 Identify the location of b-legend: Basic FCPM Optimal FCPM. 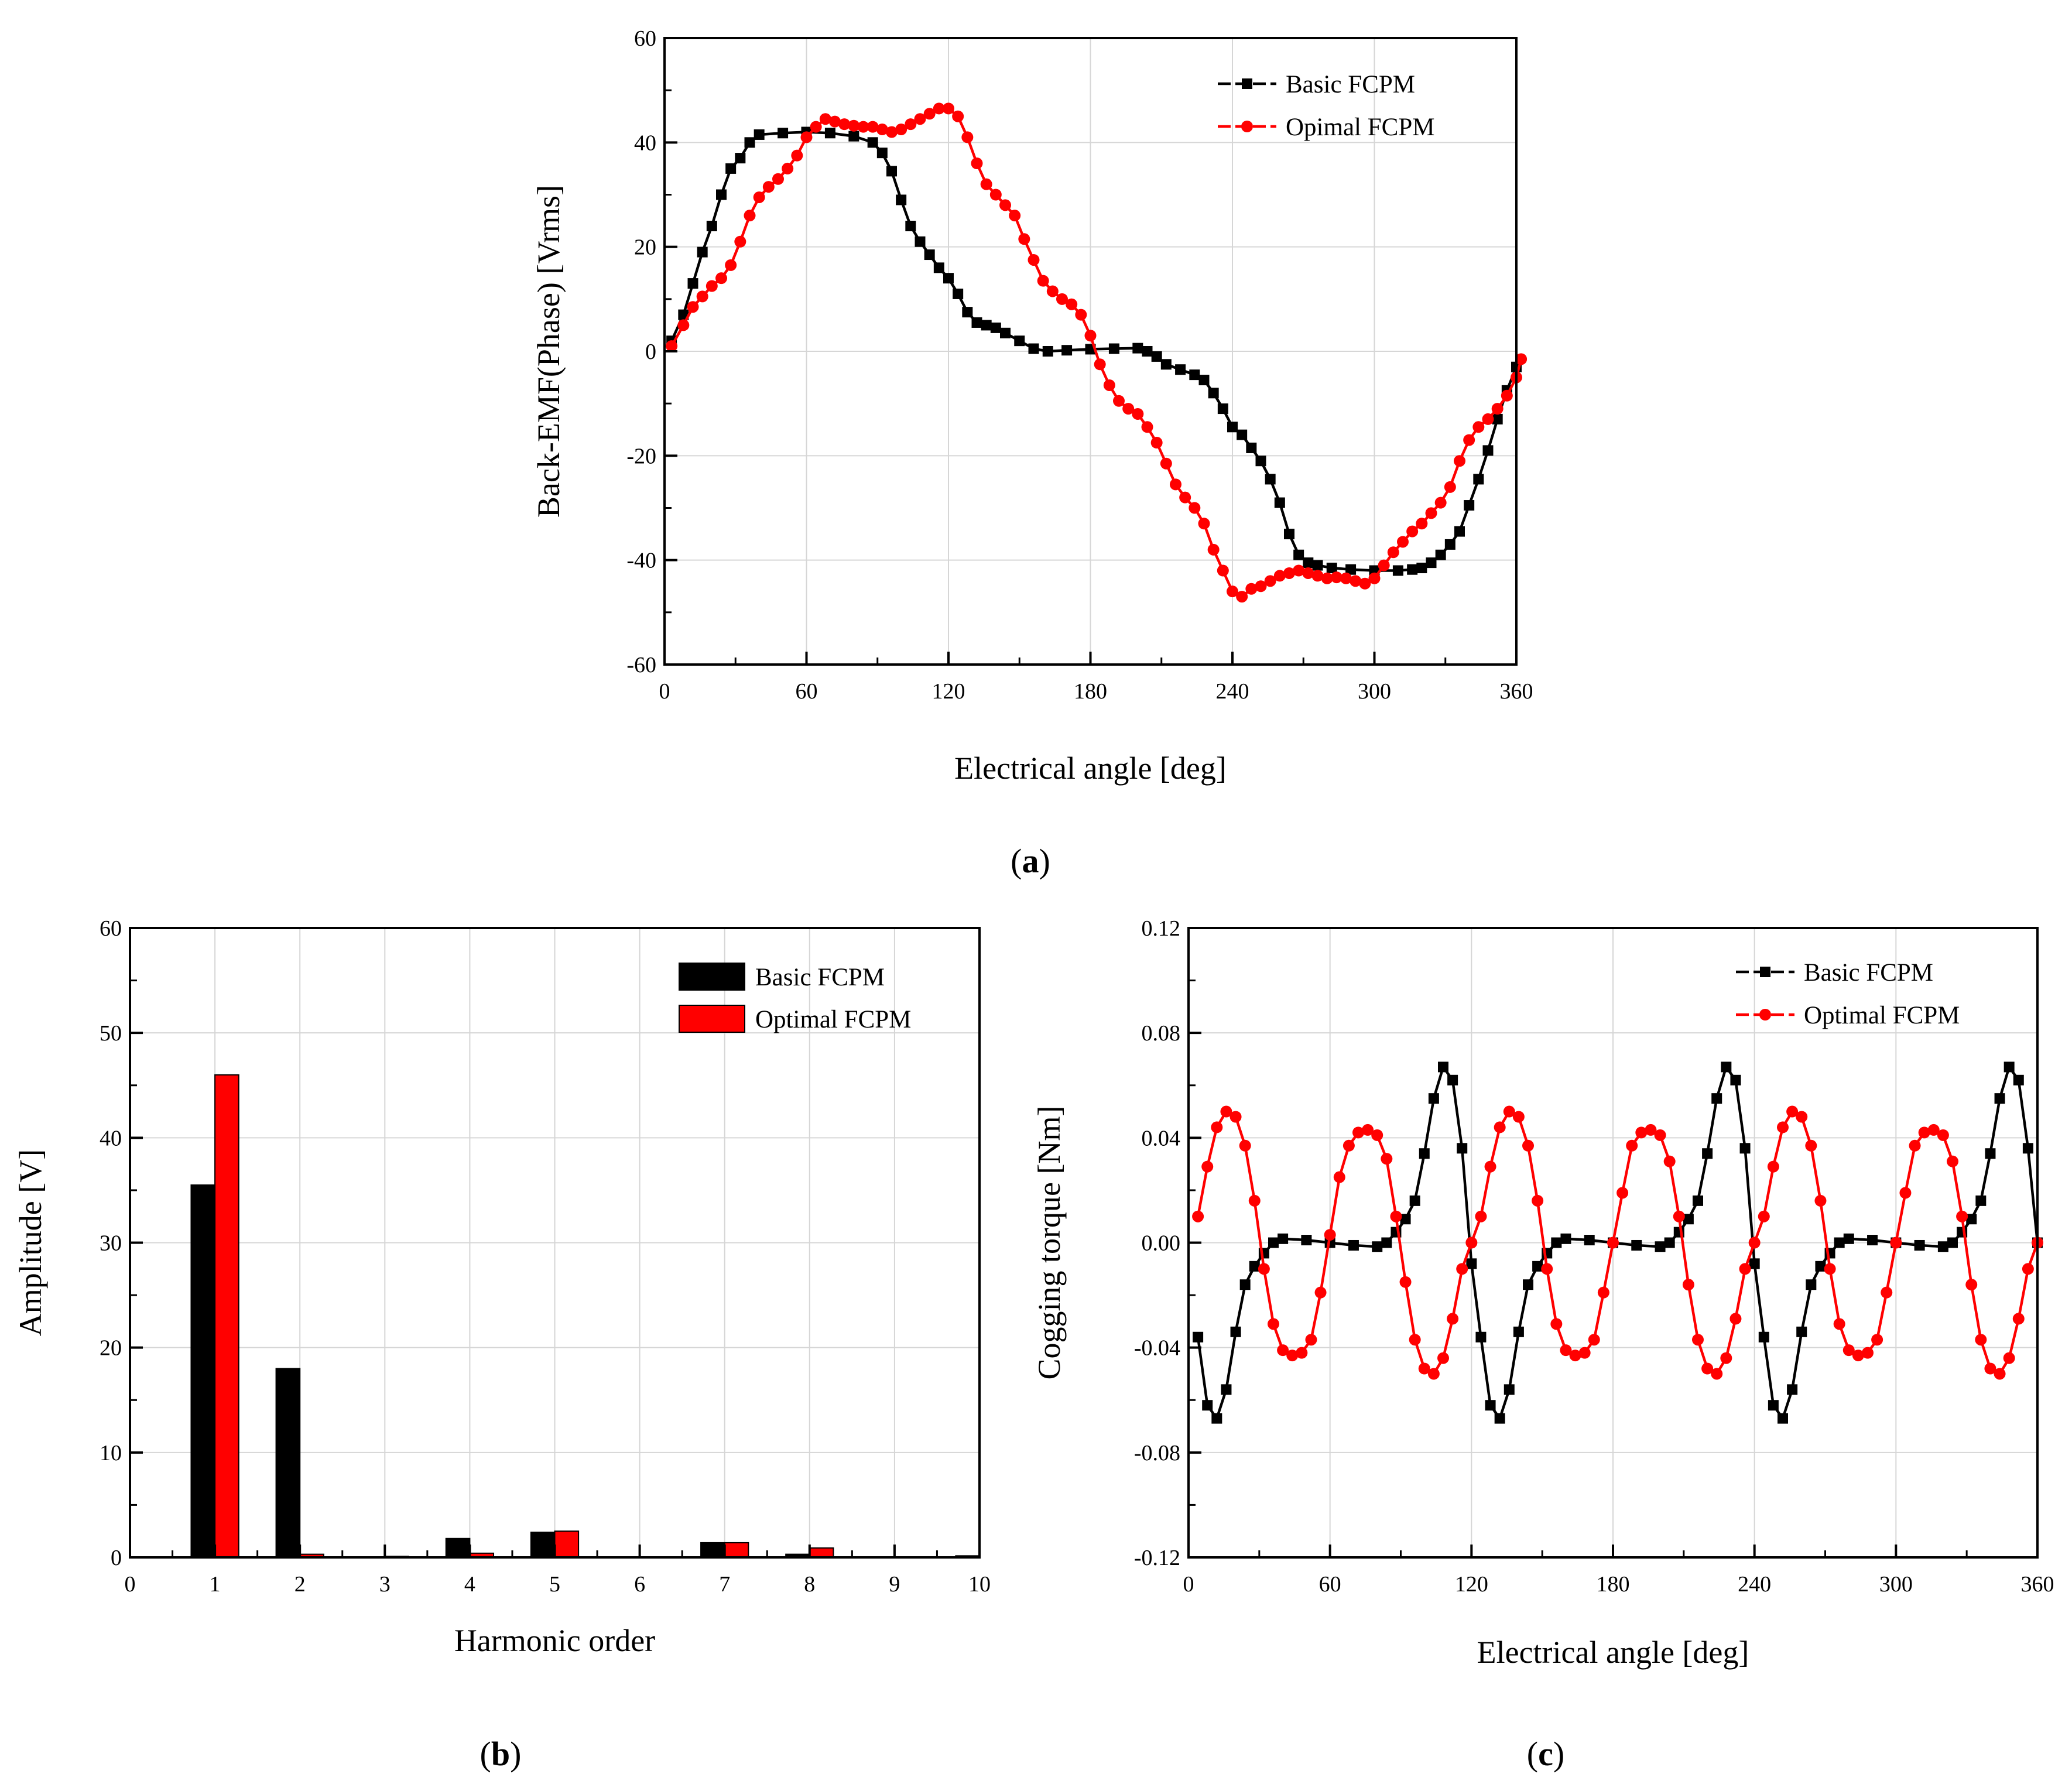
(795, 998).